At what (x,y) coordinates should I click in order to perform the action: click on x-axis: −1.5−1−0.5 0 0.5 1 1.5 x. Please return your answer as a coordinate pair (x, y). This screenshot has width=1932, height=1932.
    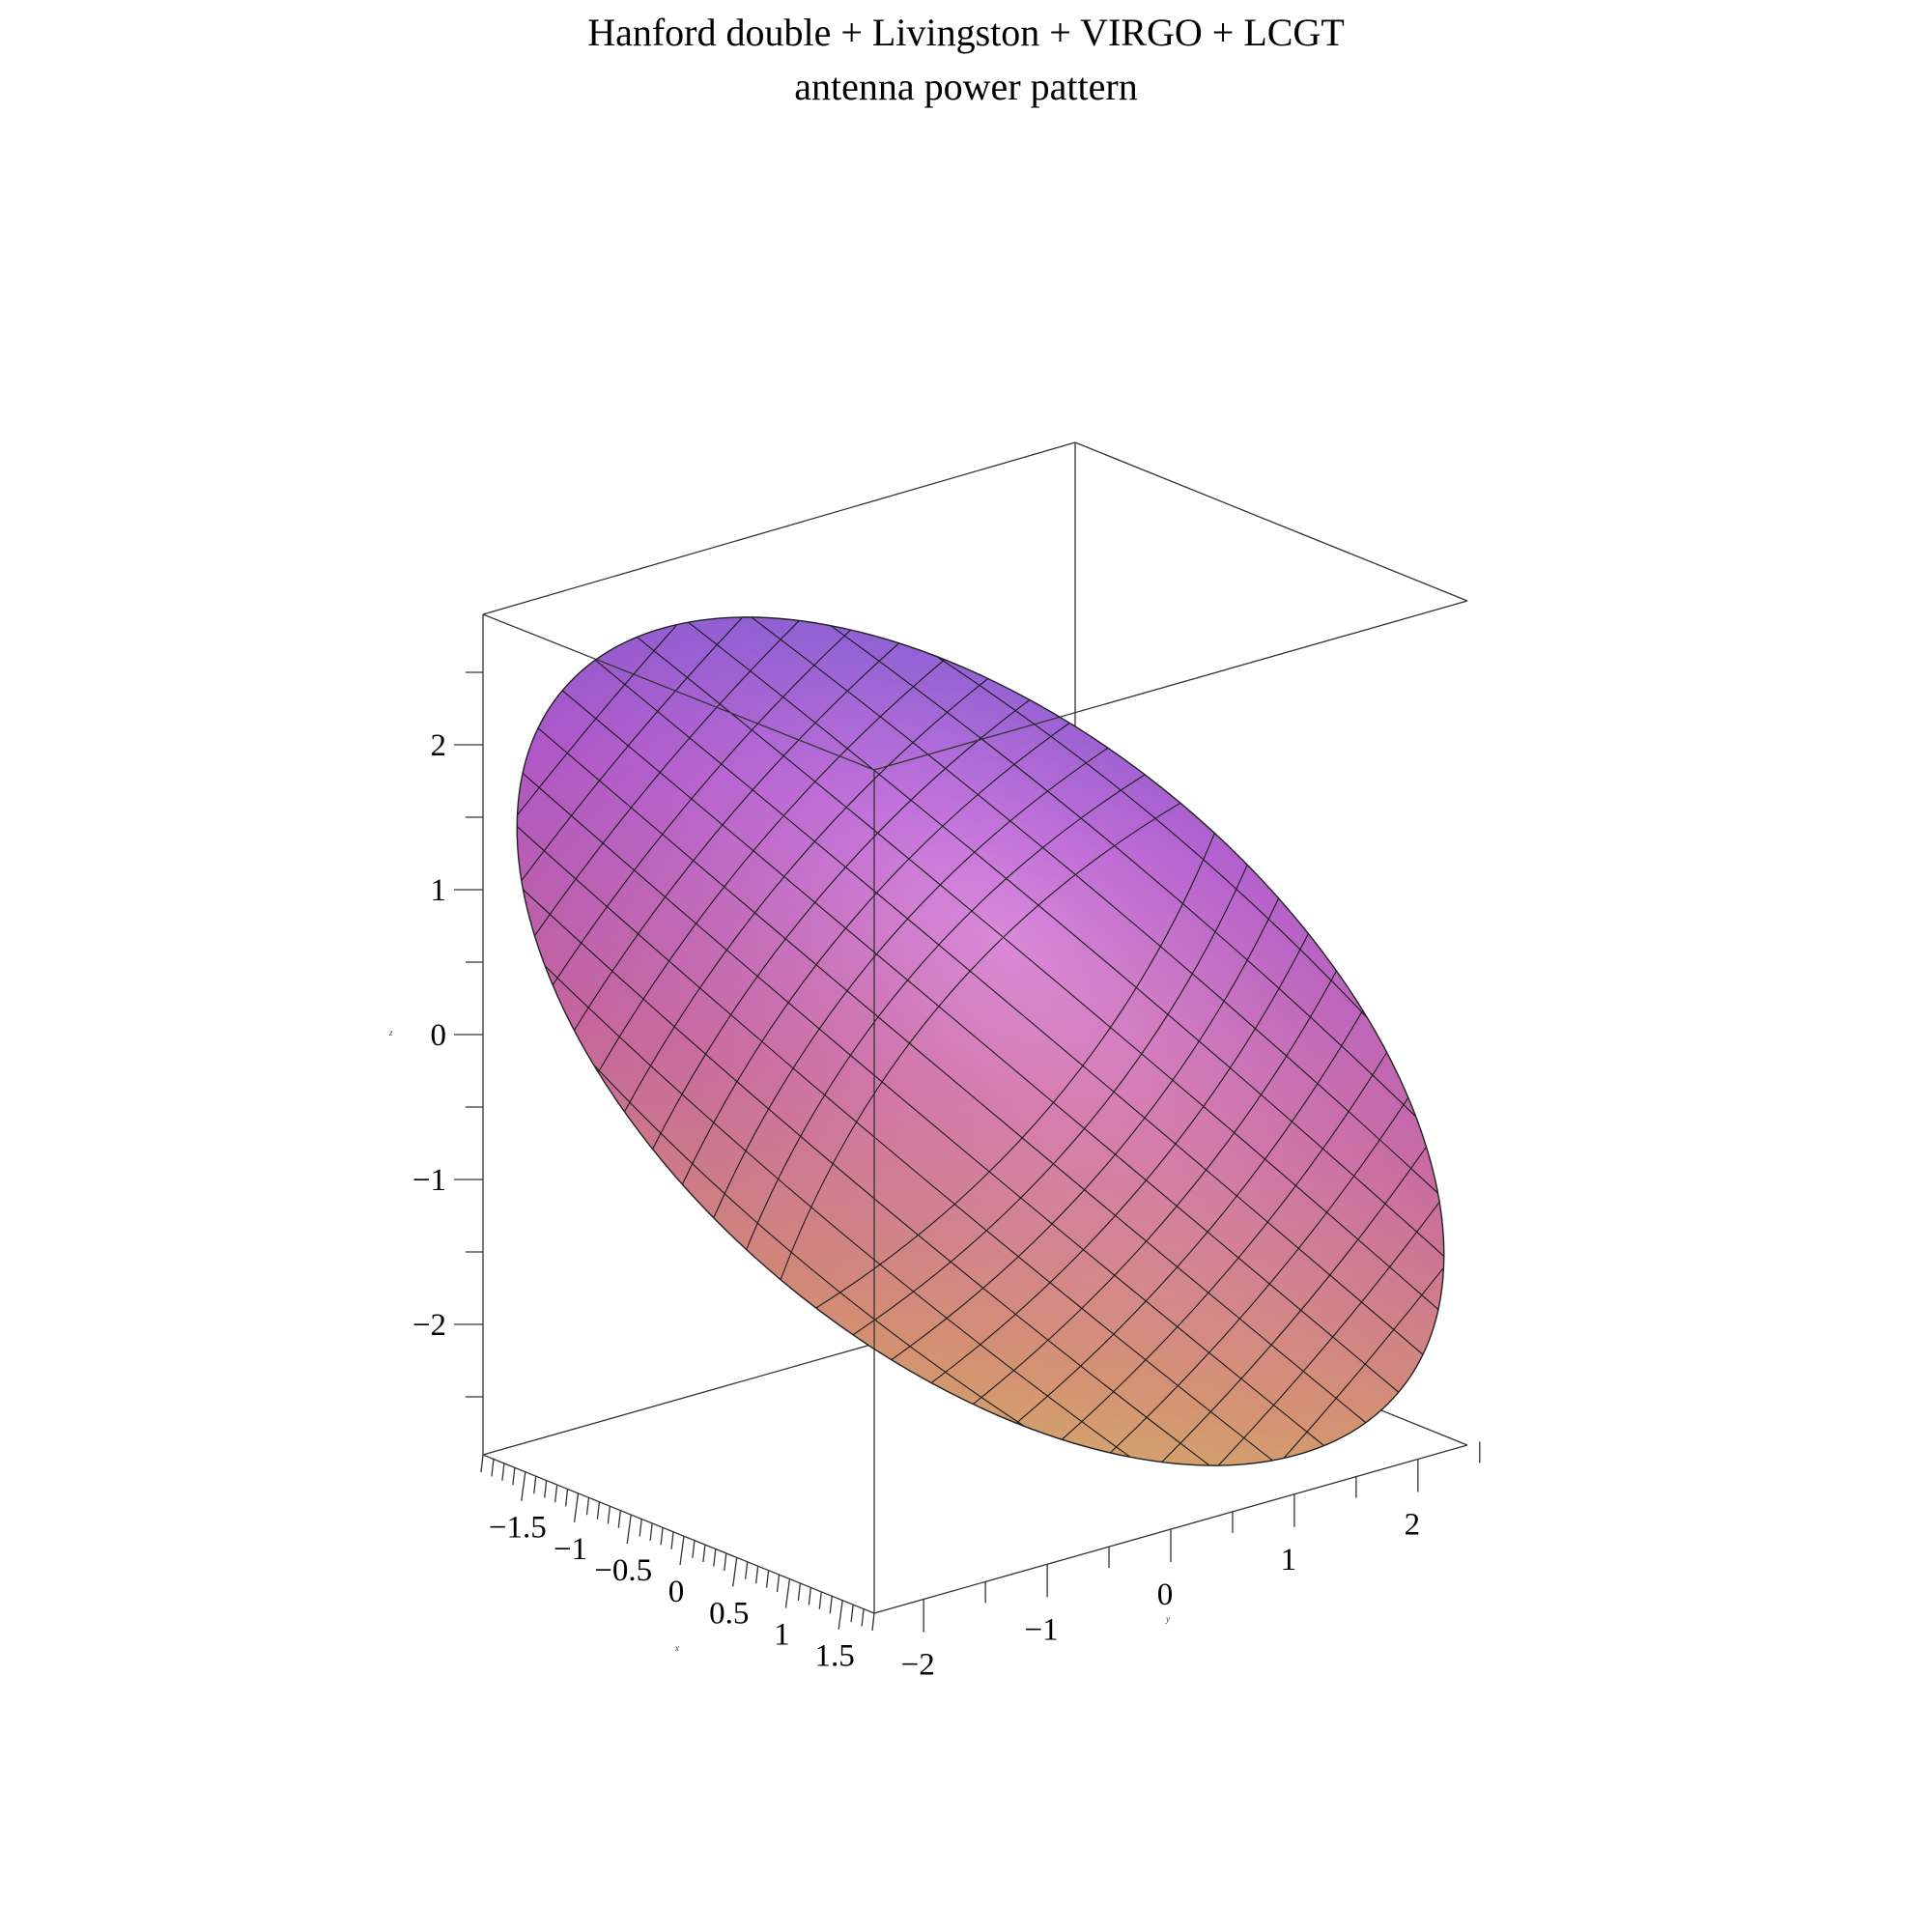
    Looking at the image, I should click on (677, 1564).